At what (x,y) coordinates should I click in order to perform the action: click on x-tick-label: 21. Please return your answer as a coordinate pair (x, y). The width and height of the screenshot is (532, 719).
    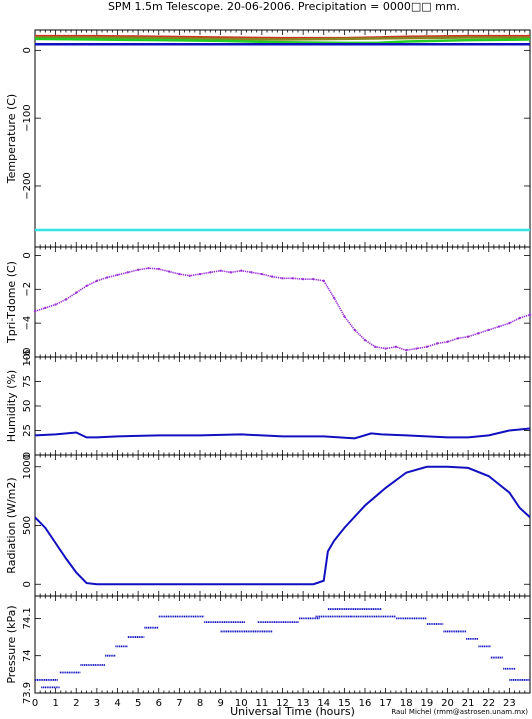
    Looking at the image, I should click on (468, 703).